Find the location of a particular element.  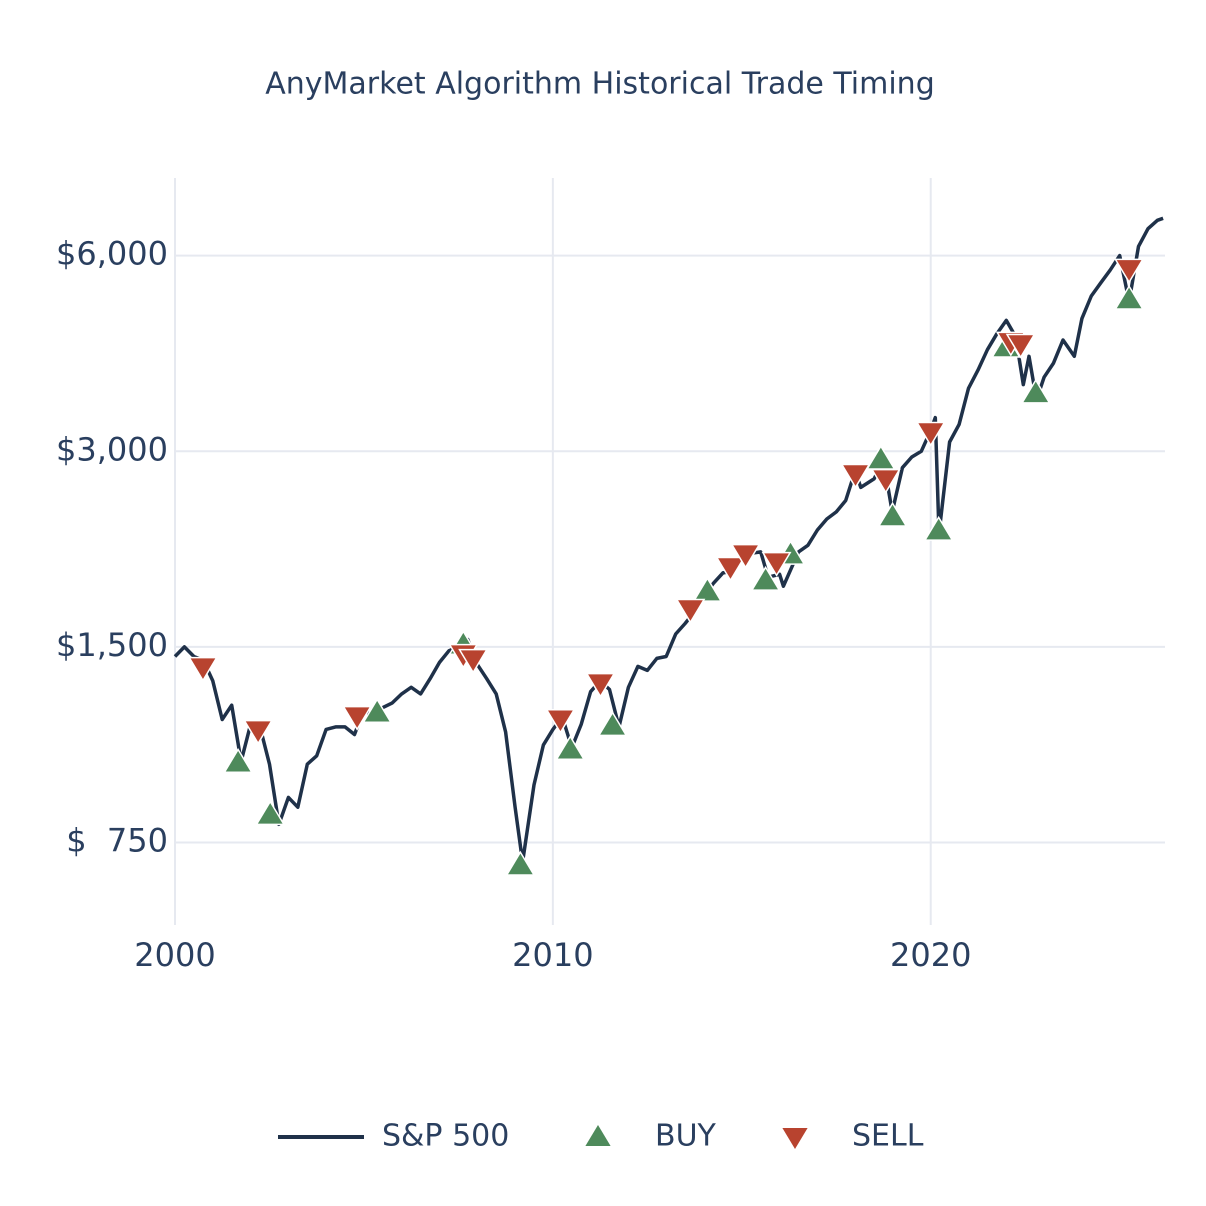

legend-label: BUY is located at coordinates (686, 1136).